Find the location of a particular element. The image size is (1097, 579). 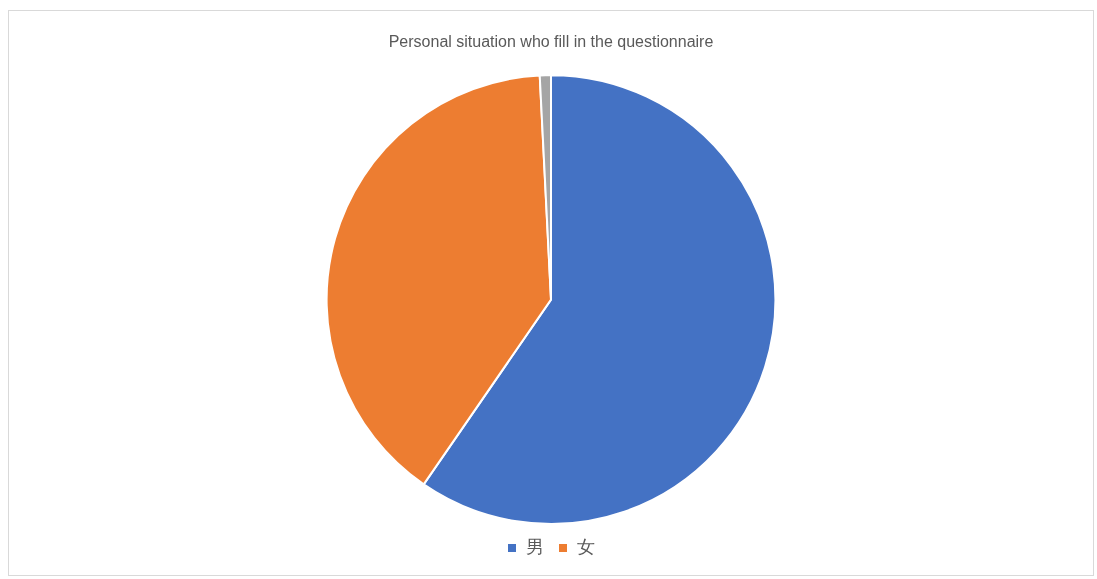

chart-title: Personal situation who fill in the questionnaire is located at coordinates (551, 42).